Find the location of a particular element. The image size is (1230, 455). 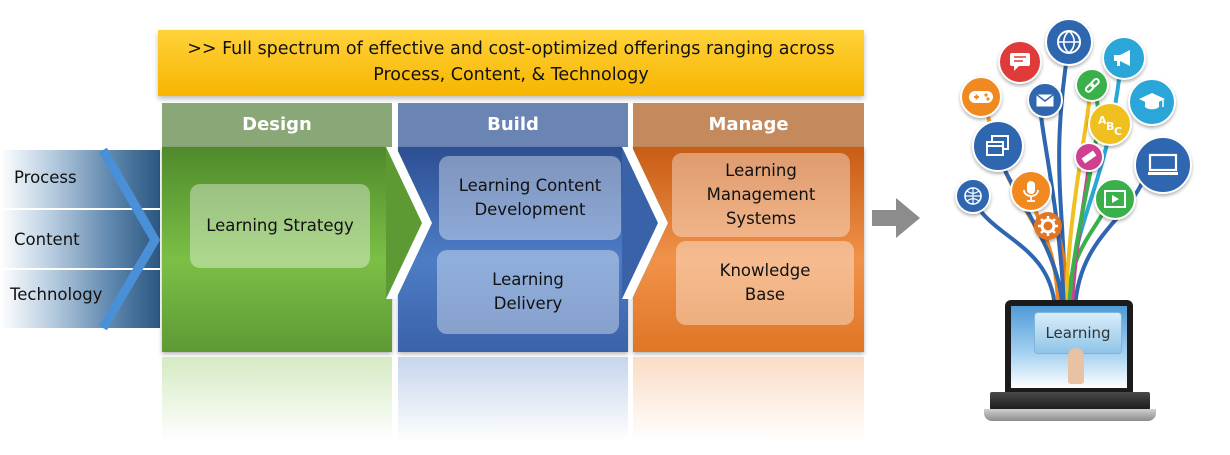

chevron-design-to-build is located at coordinates (409, 223).